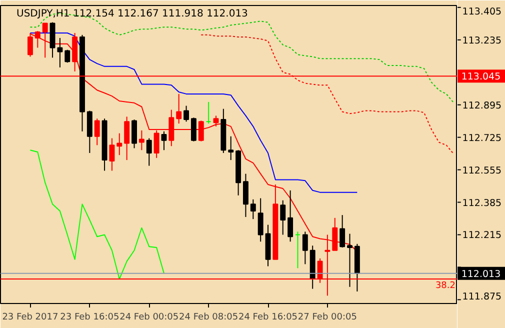 The height and width of the screenshot is (328, 505). I want to click on x-tick-label: 23 Feb 16:05, so click(90, 317).